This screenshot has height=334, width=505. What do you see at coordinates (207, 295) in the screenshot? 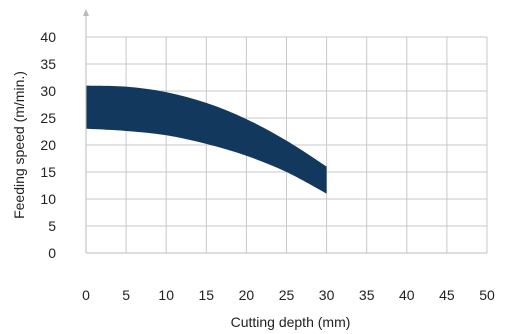
I see `x-tick-label: 15` at bounding box center [207, 295].